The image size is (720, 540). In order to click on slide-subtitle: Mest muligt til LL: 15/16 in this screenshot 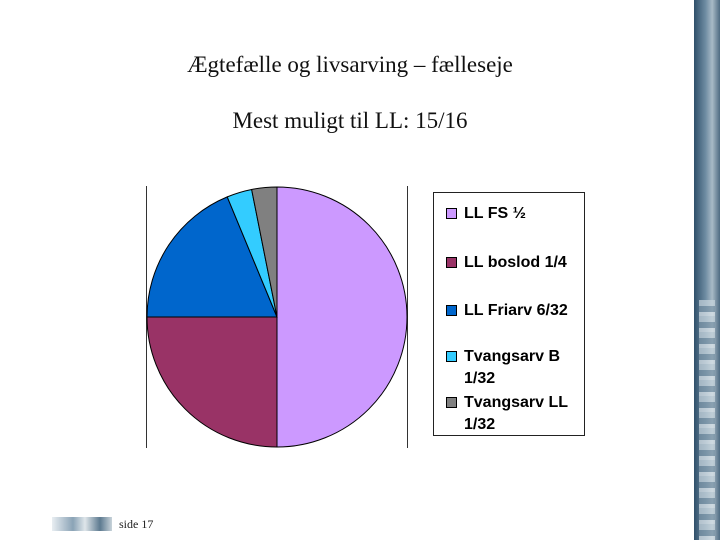, I will do `click(350, 120)`.